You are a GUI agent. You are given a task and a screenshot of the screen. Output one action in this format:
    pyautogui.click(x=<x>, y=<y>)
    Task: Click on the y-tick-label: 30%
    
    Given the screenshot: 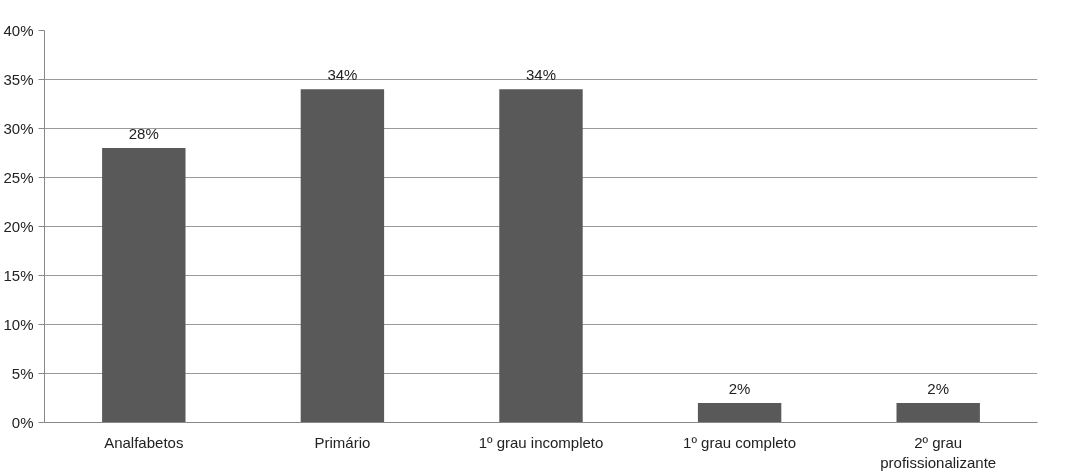 What is the action you would take?
    pyautogui.click(x=18, y=128)
    